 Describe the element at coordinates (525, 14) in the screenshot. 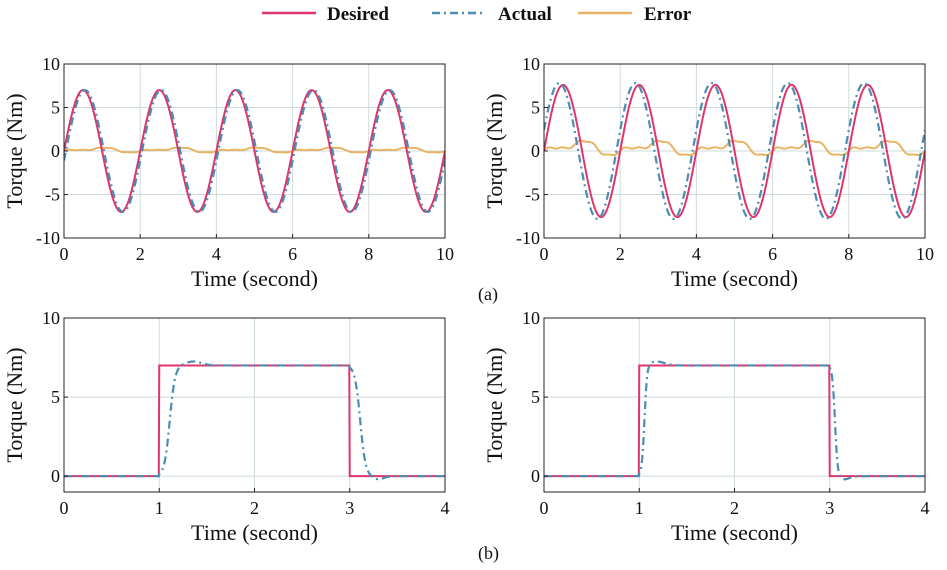

I see `legend-label-actual: Actual` at that location.